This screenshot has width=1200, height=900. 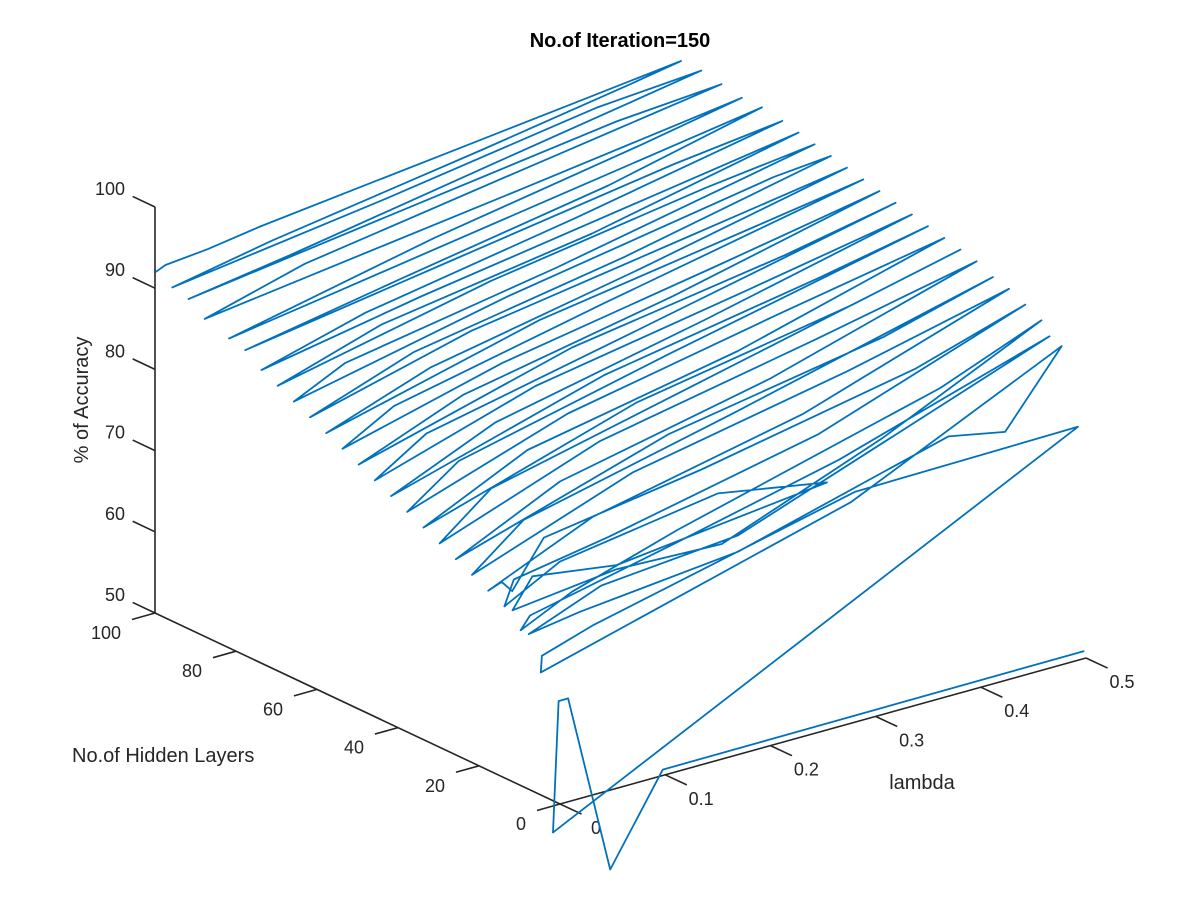 I want to click on y-tick-label: 80, so click(x=192, y=671).